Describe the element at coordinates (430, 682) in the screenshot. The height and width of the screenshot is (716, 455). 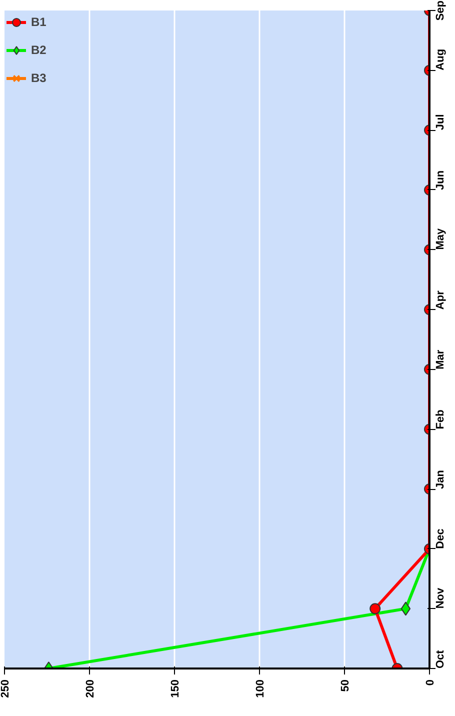
I see `x-tick-label: 0` at that location.